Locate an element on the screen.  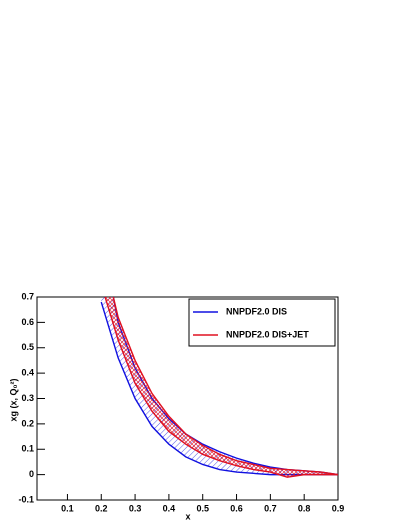
x-tick-label: 0.2 is located at coordinates (101, 508).